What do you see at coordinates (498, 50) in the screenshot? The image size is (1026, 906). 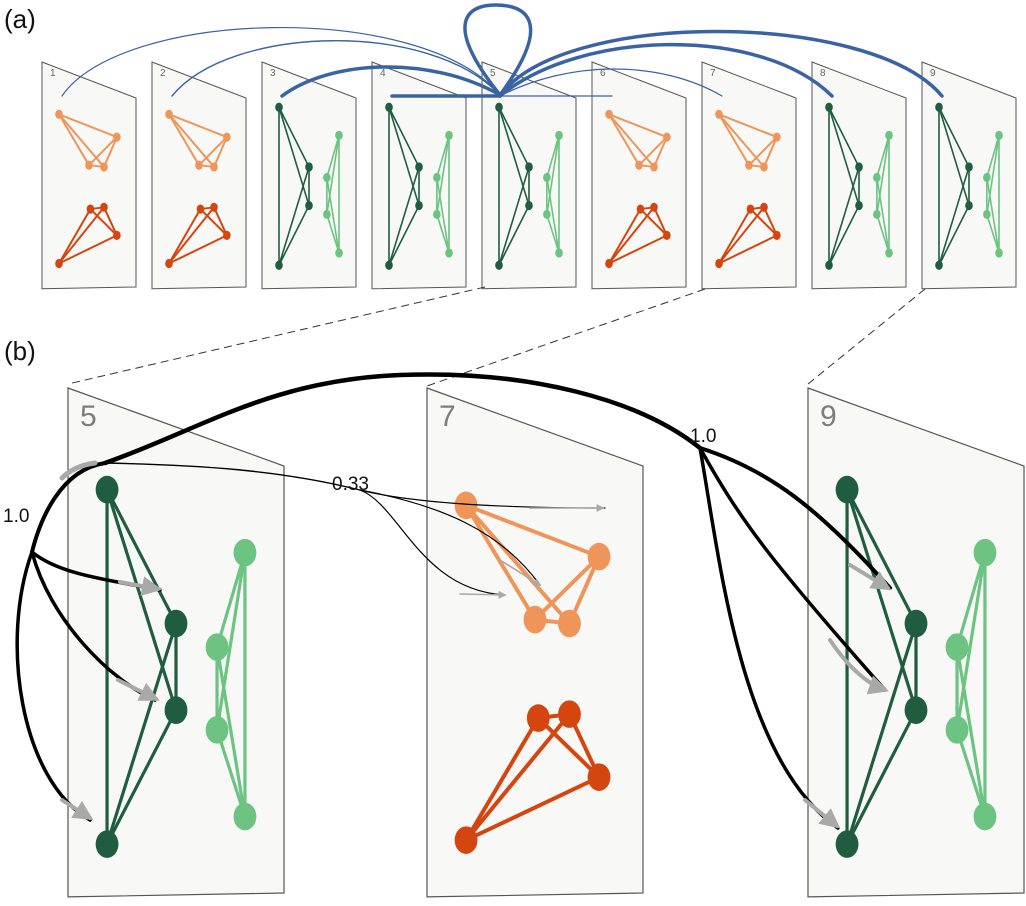 I see `arc-5-self-loop` at bounding box center [498, 50].